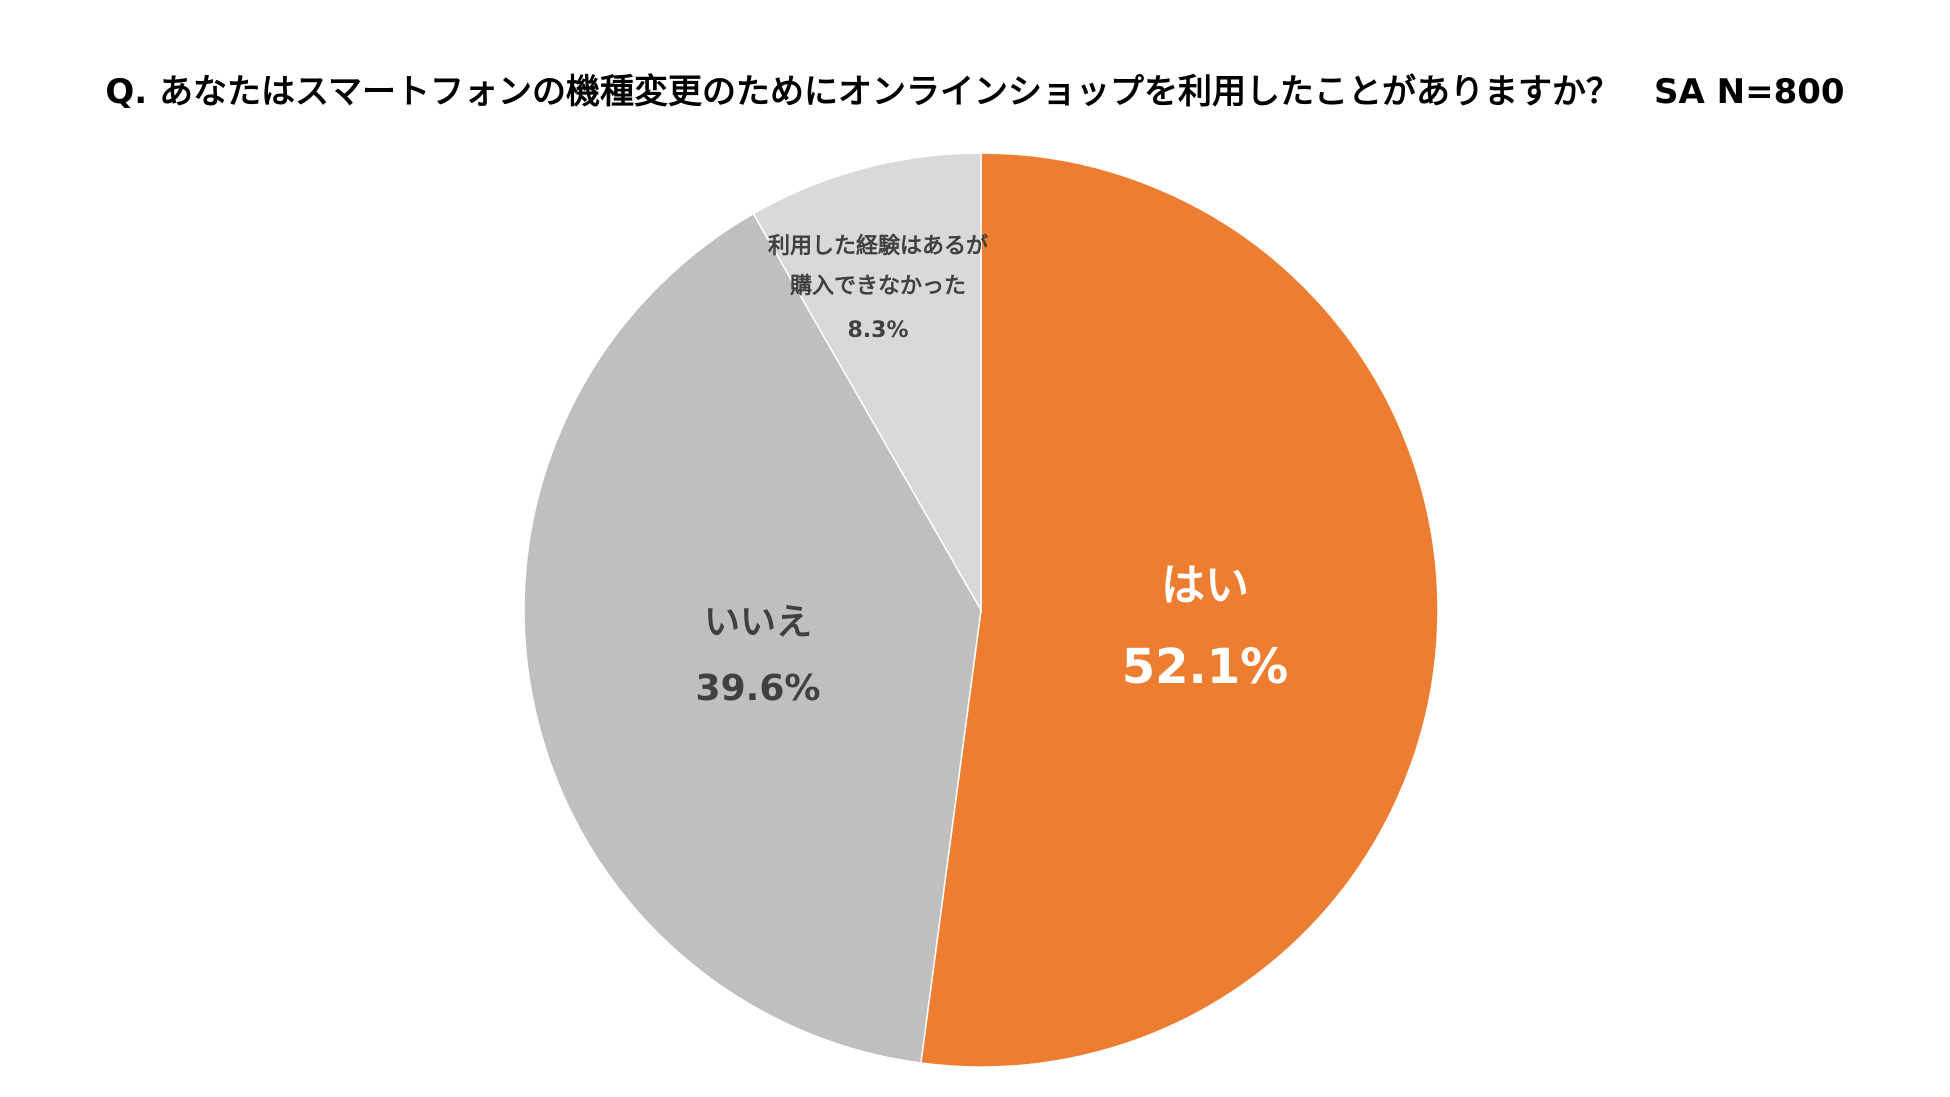 This screenshot has height=1097, width=1950. What do you see at coordinates (877, 330) in the screenshot?
I see `slice-value-label-3: 8.3%` at bounding box center [877, 330].